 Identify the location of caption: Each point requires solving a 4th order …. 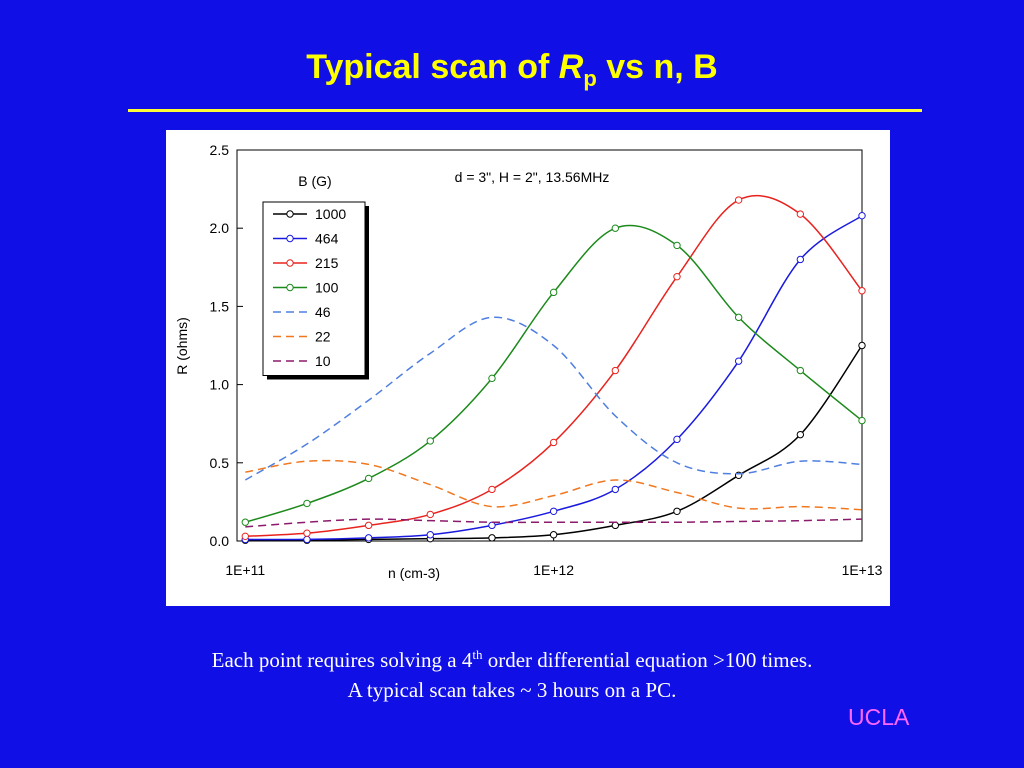
(512, 672).